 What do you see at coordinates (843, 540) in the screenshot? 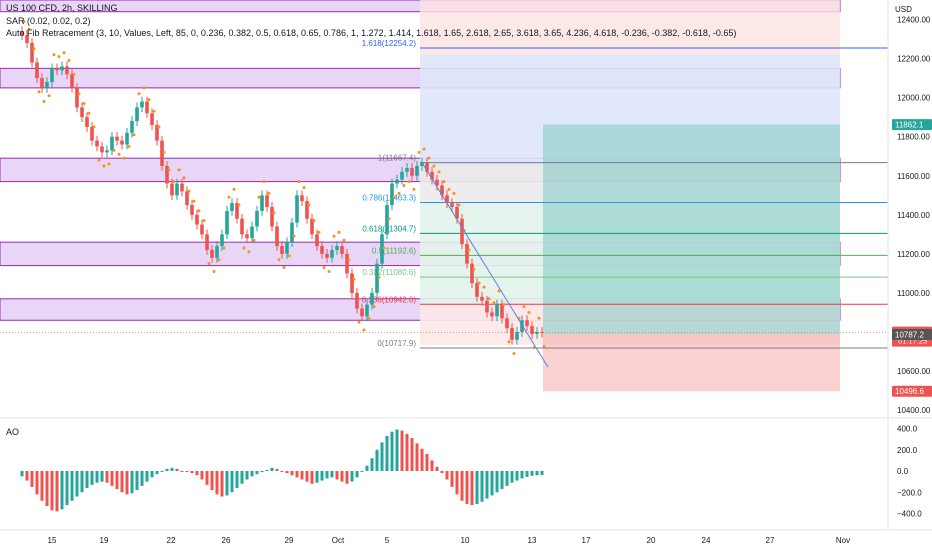
I see `x-tick-13: Nov` at bounding box center [843, 540].